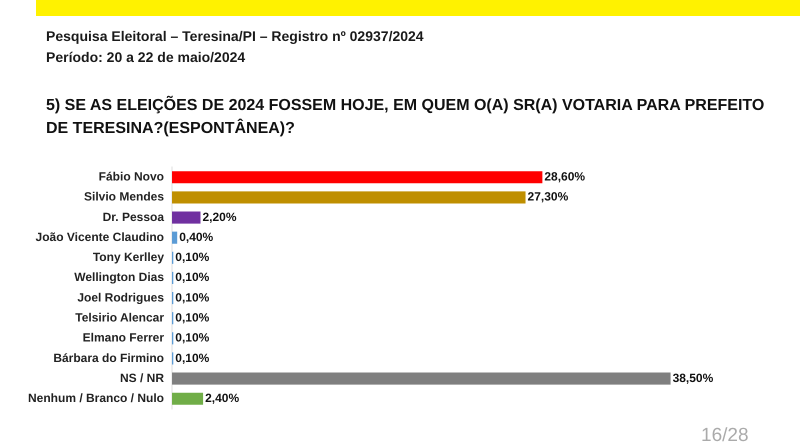 Image resolution: width=800 pixels, height=445 pixels. I want to click on y-tick-label: Tony Kerlley, so click(128, 257).